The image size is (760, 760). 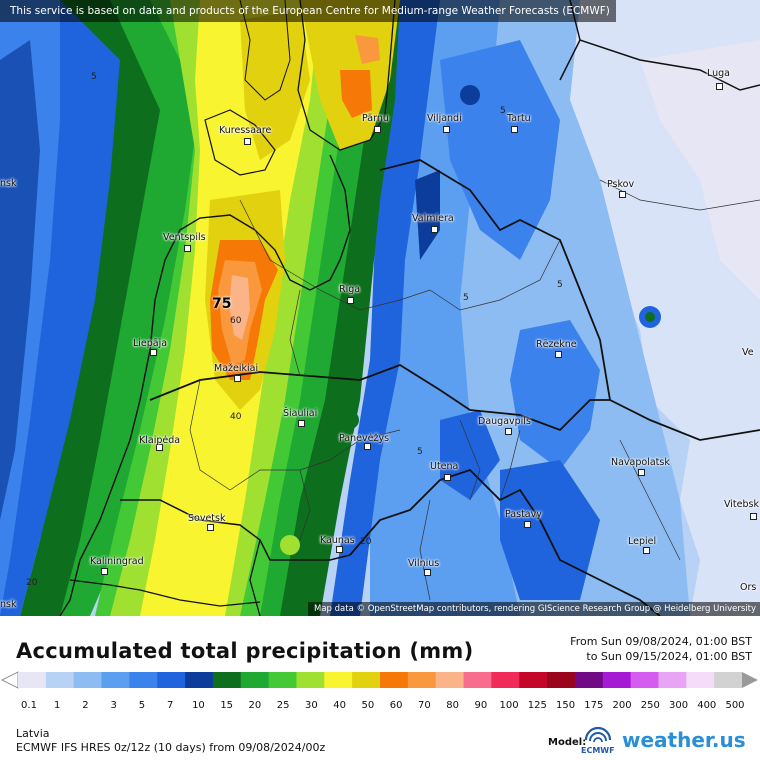 I want to click on scale-level-label: 100, so click(x=509, y=705).